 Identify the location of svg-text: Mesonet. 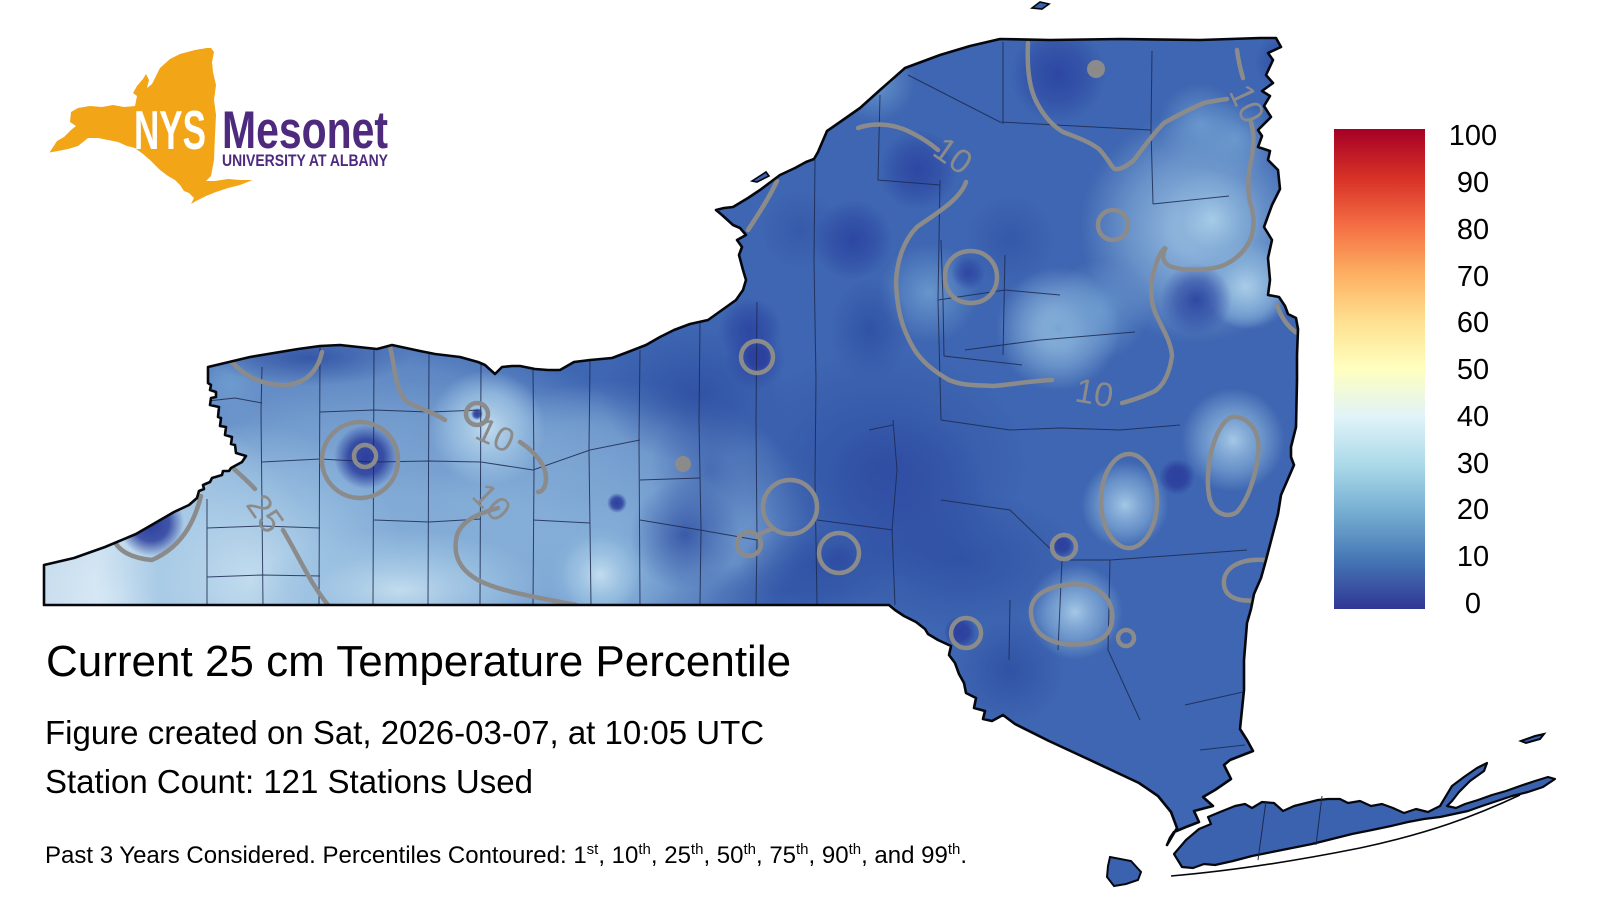
(305, 130).